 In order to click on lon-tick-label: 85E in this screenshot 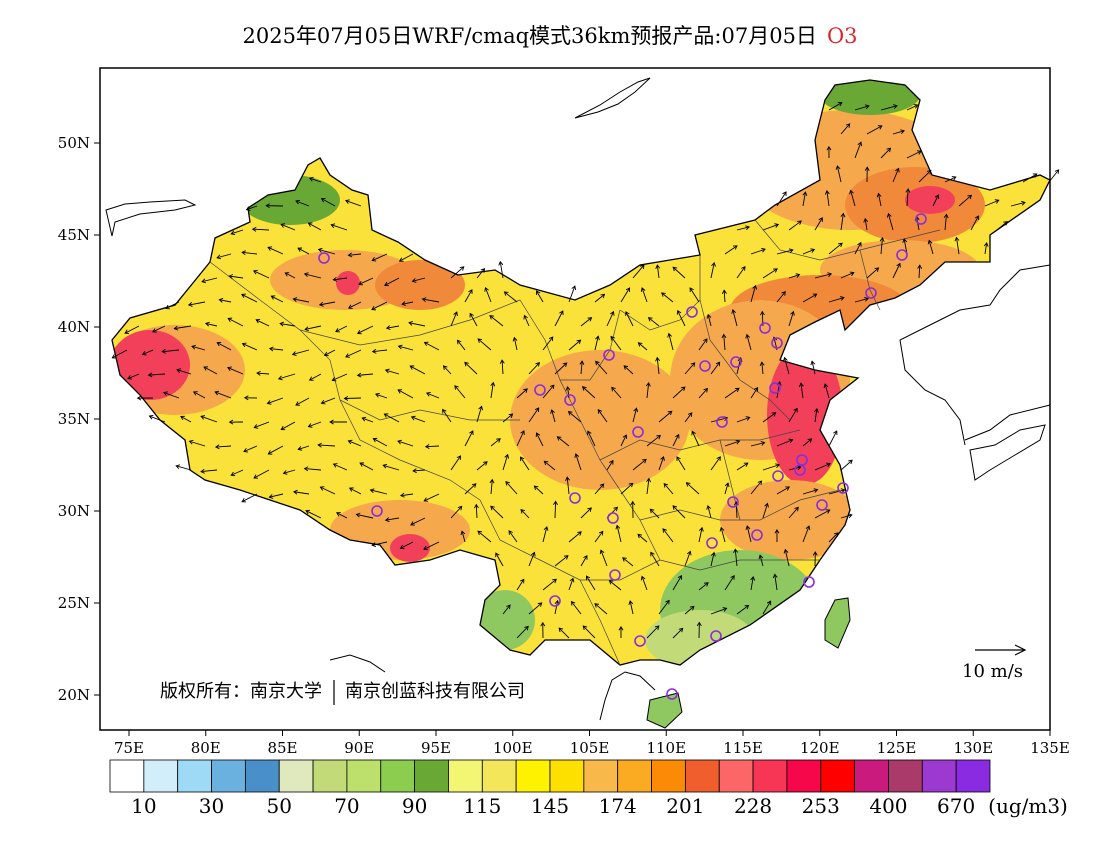, I will do `click(282, 748)`.